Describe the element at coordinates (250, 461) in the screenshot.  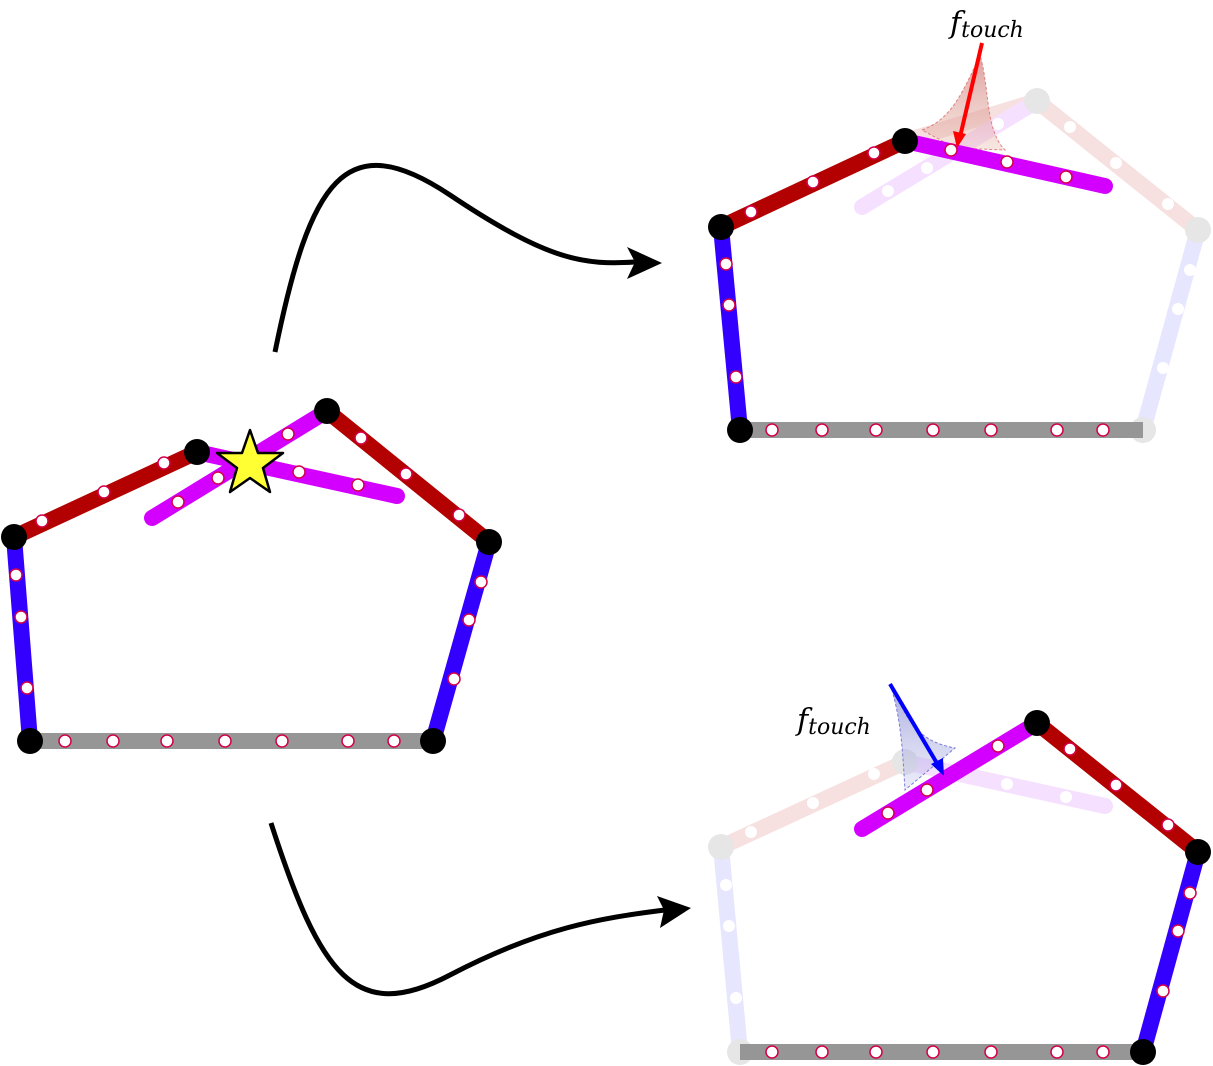
I see `star-icon` at that location.